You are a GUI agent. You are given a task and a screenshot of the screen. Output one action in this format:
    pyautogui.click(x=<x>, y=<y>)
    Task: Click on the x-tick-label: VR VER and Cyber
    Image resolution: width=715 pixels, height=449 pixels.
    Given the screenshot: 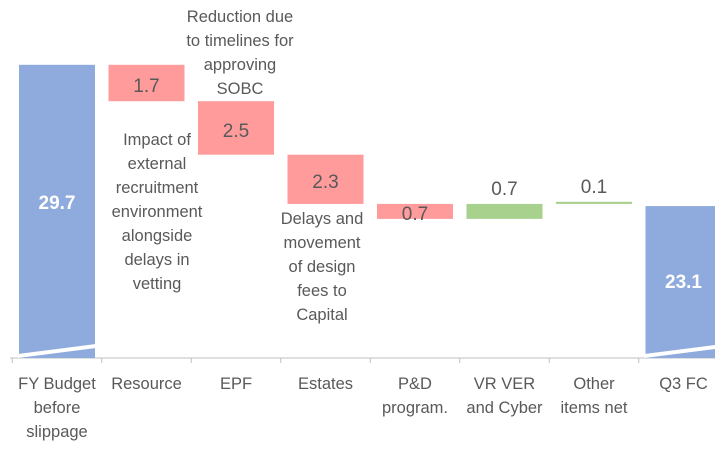 What is the action you would take?
    pyautogui.click(x=504, y=396)
    